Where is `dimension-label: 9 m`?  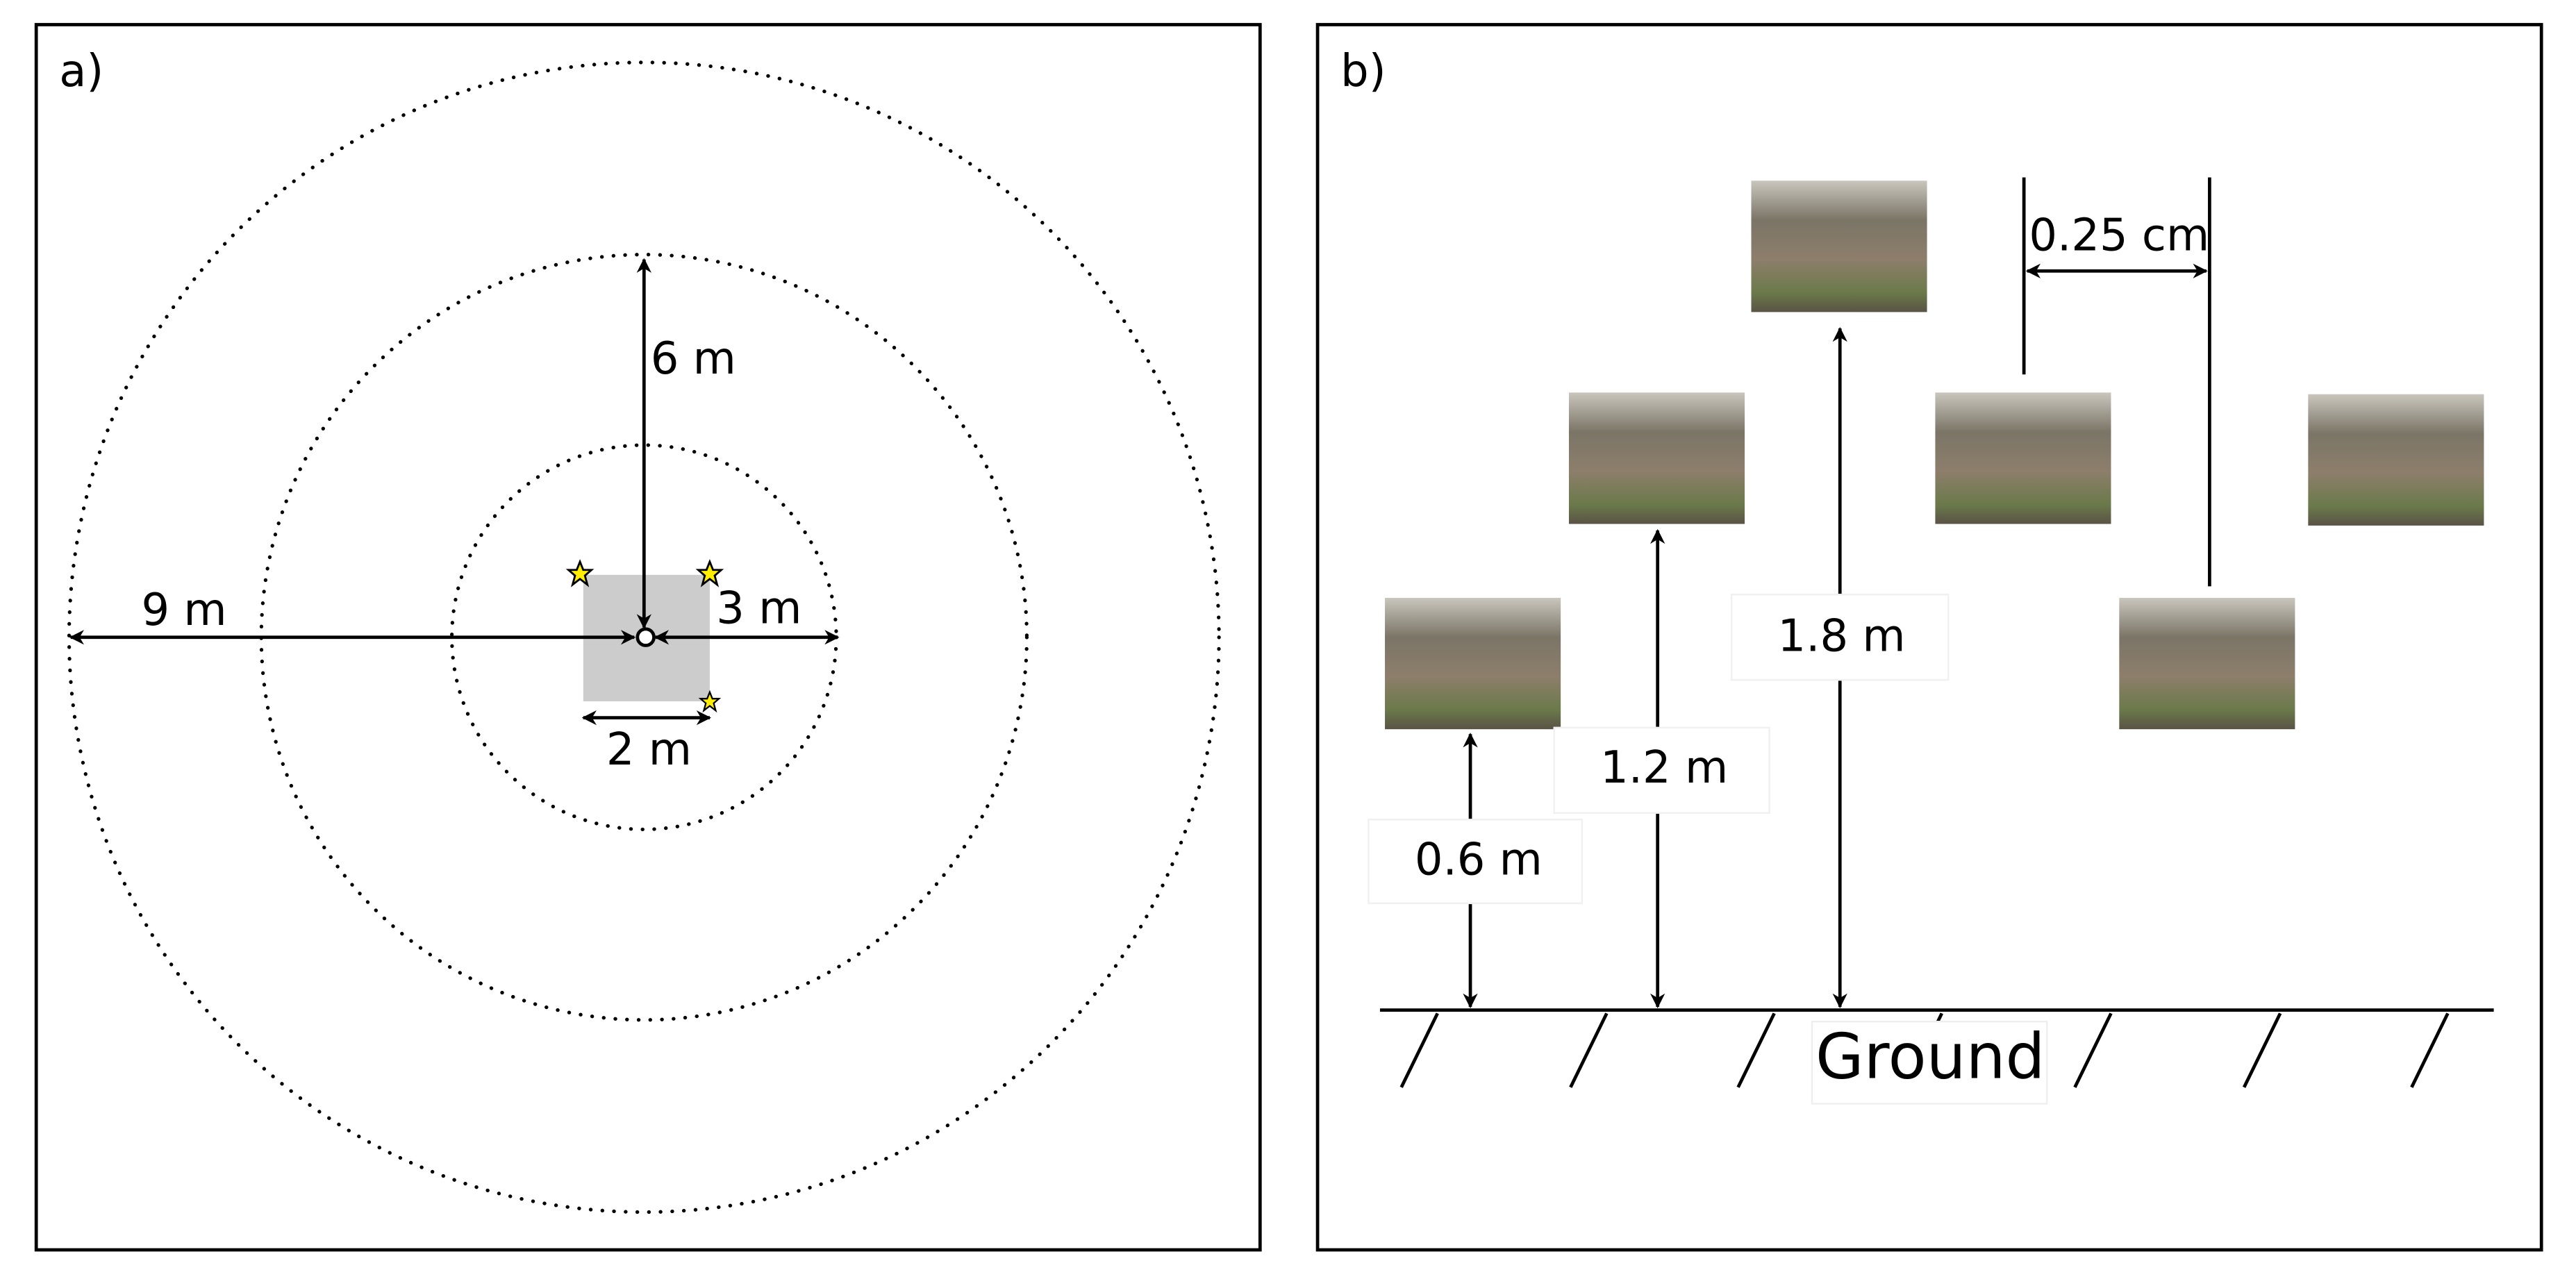
dimension-label: 9 m is located at coordinates (183, 610).